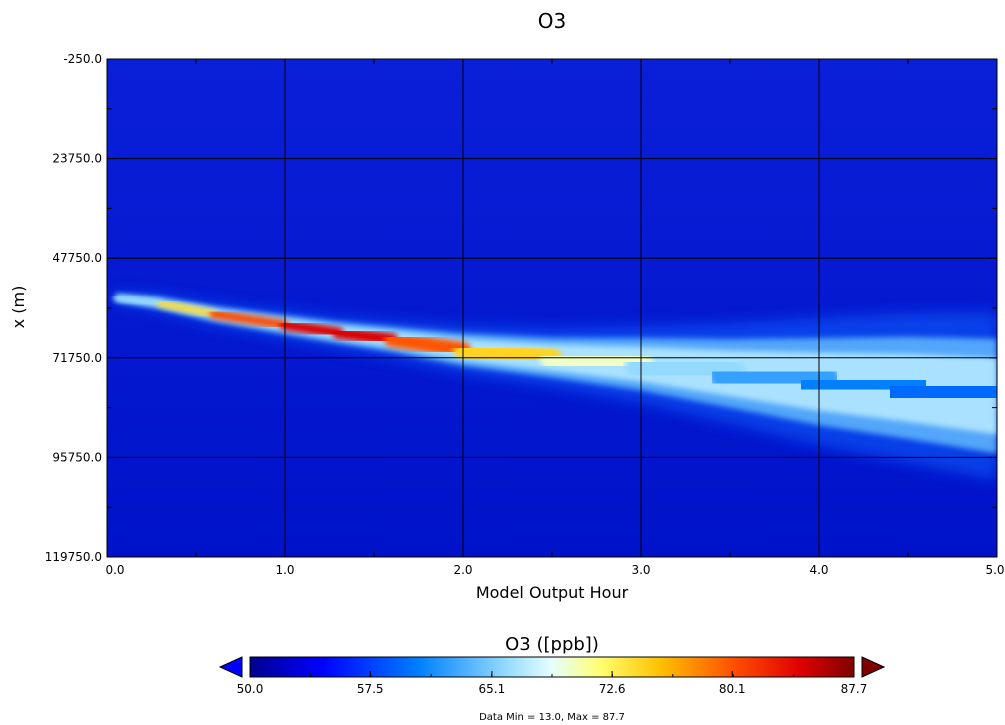 Image resolution: width=1005 pixels, height=725 pixels. I want to click on x-tick-label: 5.0, so click(994, 570).